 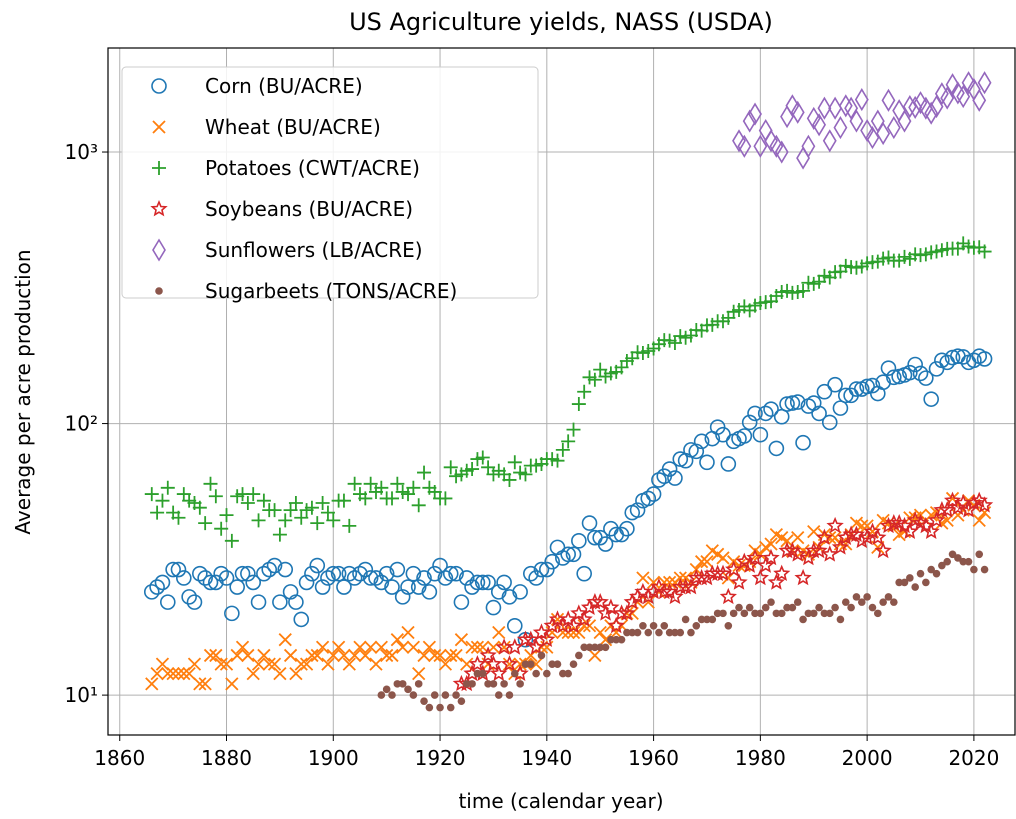 I want to click on legend-label: Potatoes (CWT/ACRE), so click(x=312, y=168).